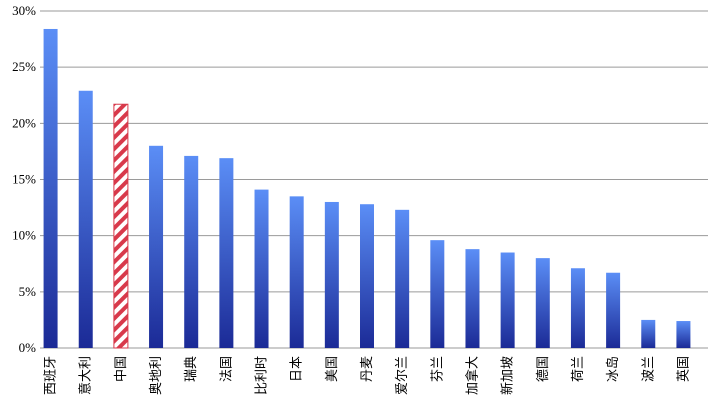 The height and width of the screenshot is (405, 717). I want to click on x-tick-label: 英国, so click(682, 369).